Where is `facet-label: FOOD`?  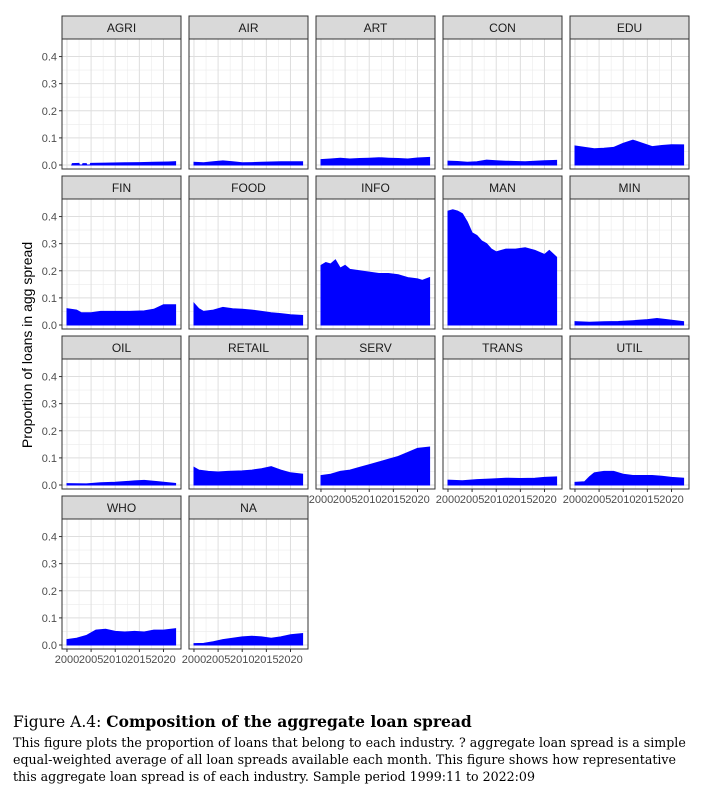 facet-label: FOOD is located at coordinates (248, 188).